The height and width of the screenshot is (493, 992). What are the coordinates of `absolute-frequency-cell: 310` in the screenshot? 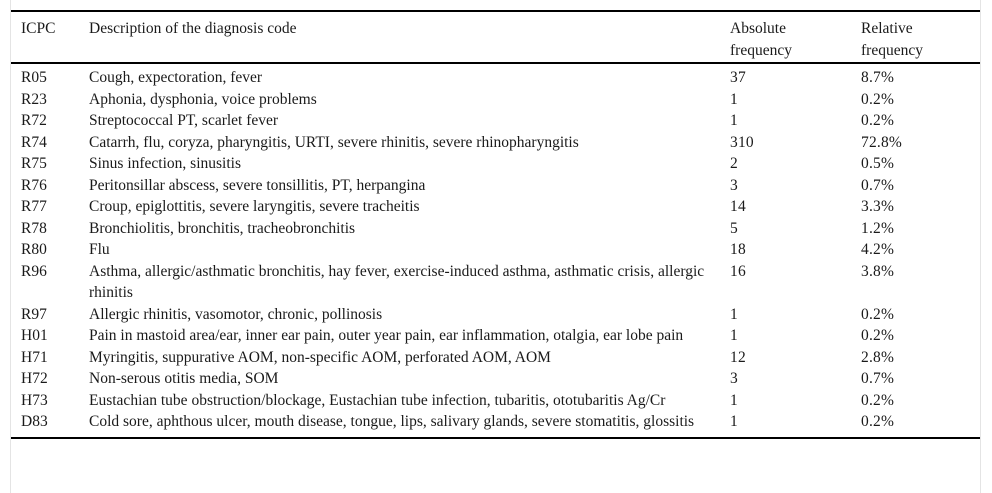 It's located at (742, 142).